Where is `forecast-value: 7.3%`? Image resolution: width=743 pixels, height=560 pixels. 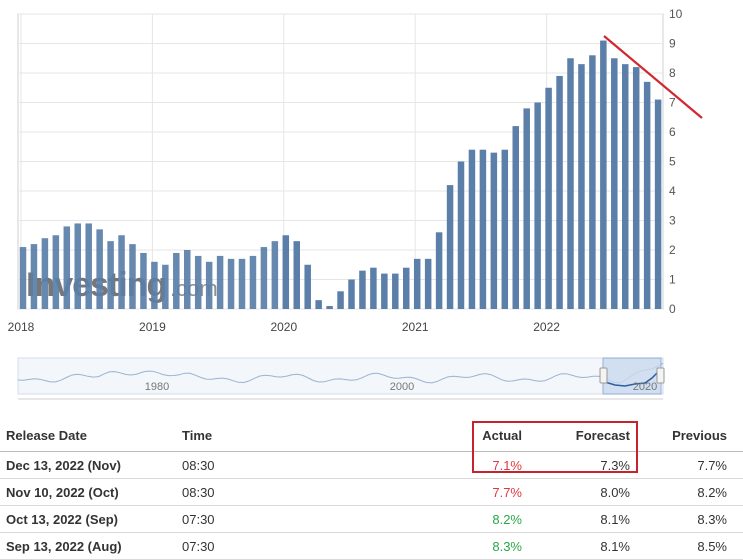 forecast-value: 7.3% is located at coordinates (615, 465).